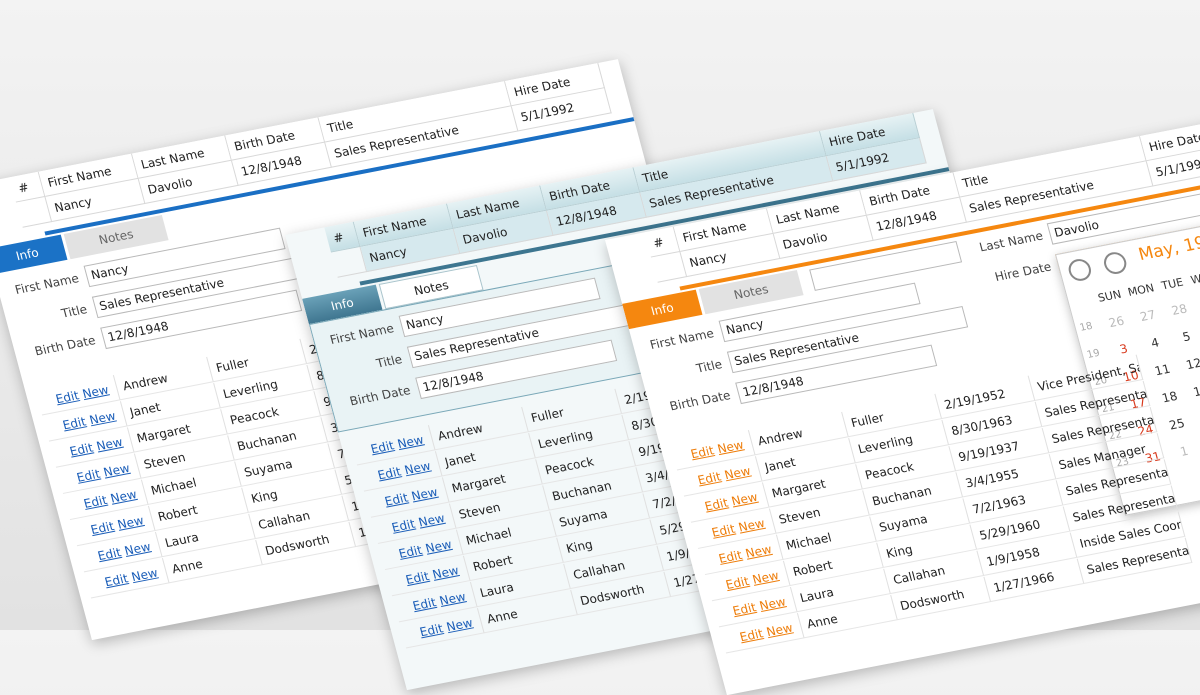 The image size is (1200, 695). Describe the element at coordinates (1183, 451) in the screenshot. I see `calendar-day: 1` at that location.